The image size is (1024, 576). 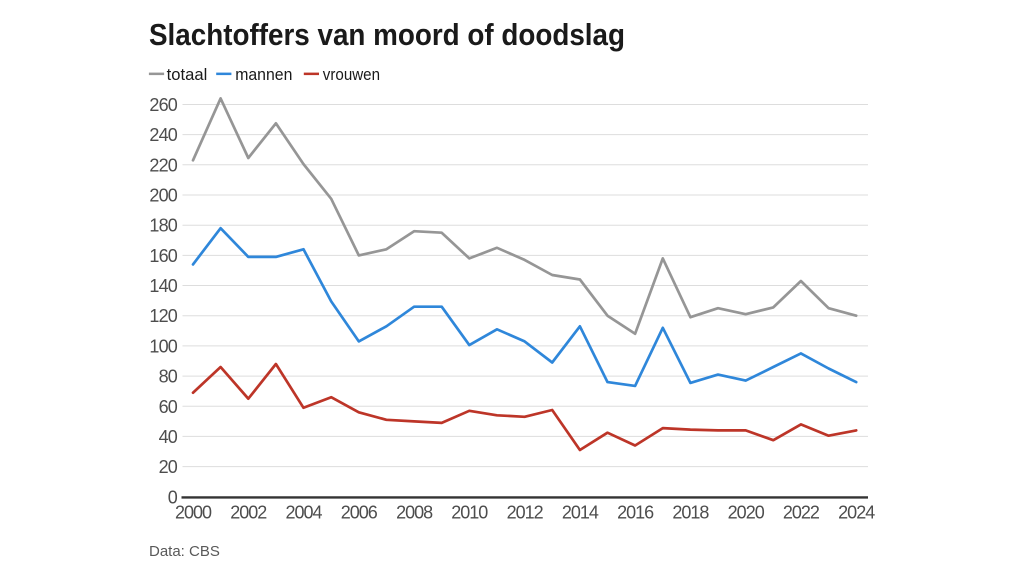 I want to click on svg-text: 2024, so click(x=856, y=513).